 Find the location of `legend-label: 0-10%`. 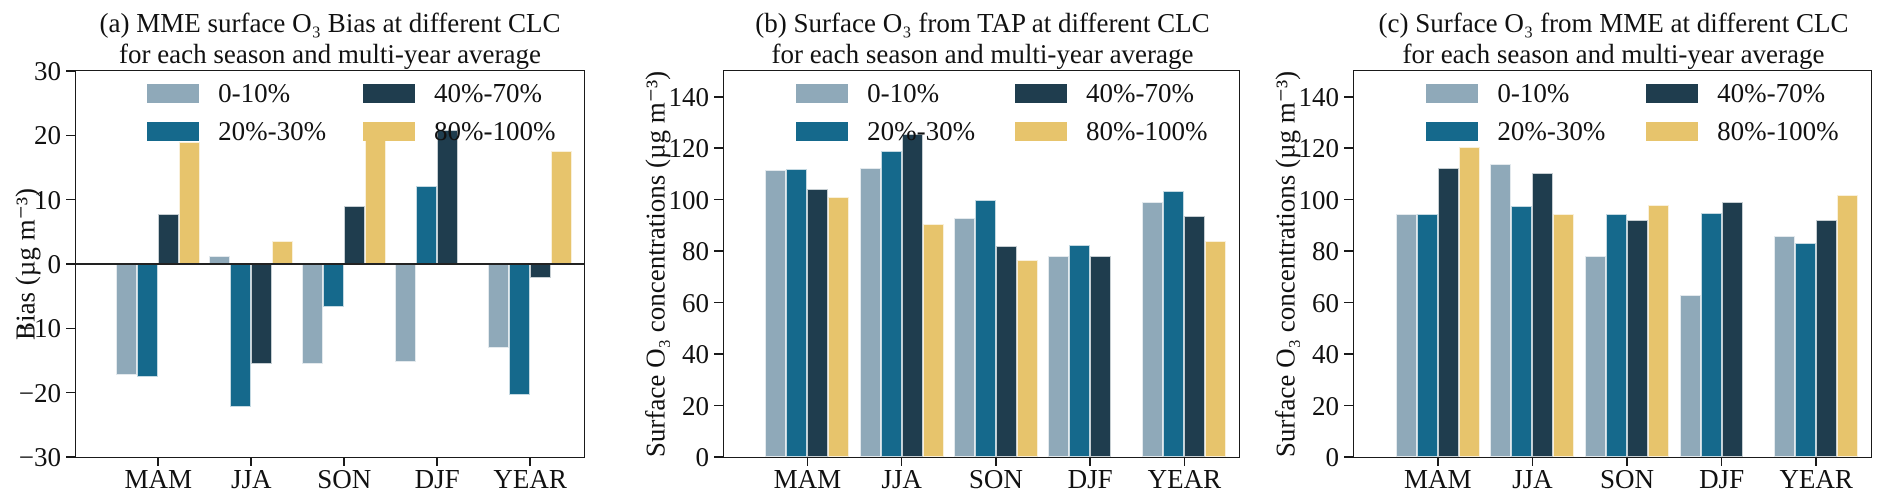

legend-label: 0-10% is located at coordinates (254, 93).